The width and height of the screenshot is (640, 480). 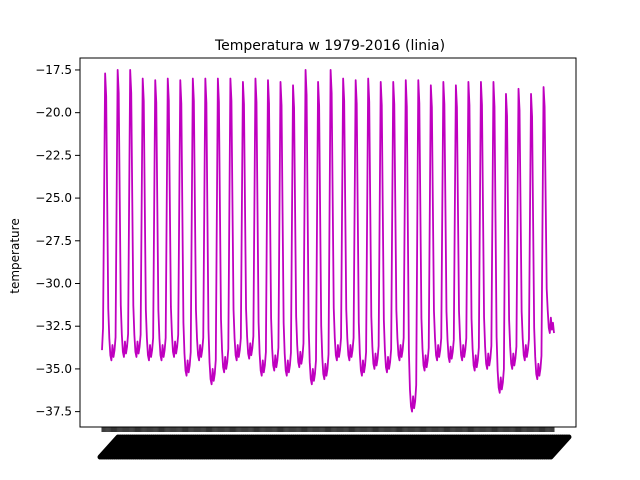 I want to click on y-tick-label: −27.5, so click(x=53, y=241).